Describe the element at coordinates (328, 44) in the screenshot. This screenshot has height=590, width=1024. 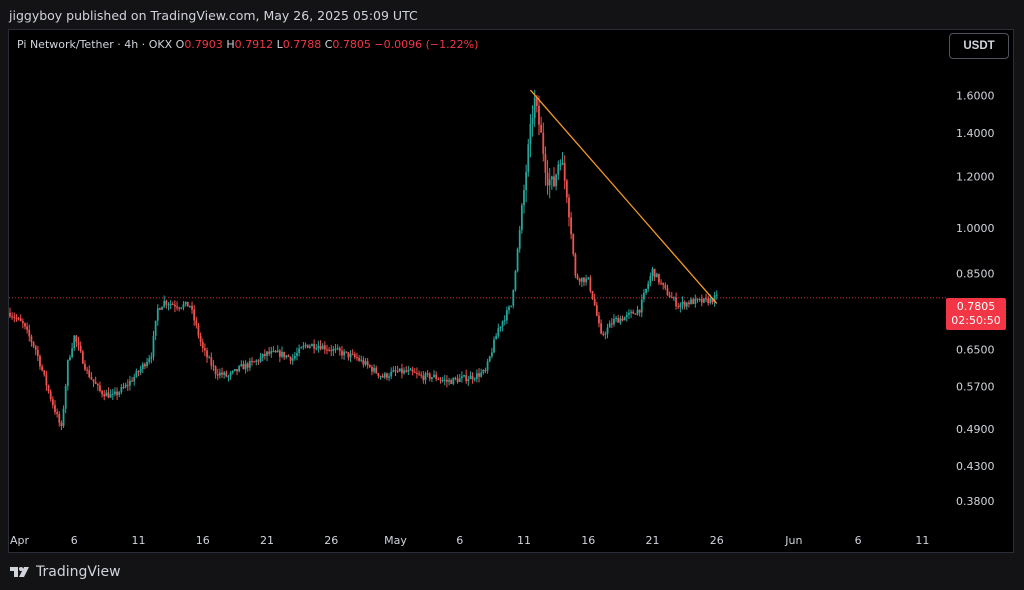
I see `close-label: C` at that location.